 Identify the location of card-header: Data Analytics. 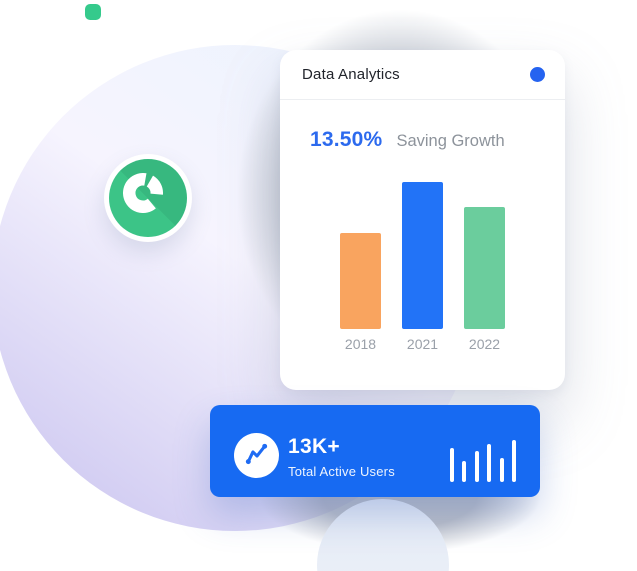
(422, 75).